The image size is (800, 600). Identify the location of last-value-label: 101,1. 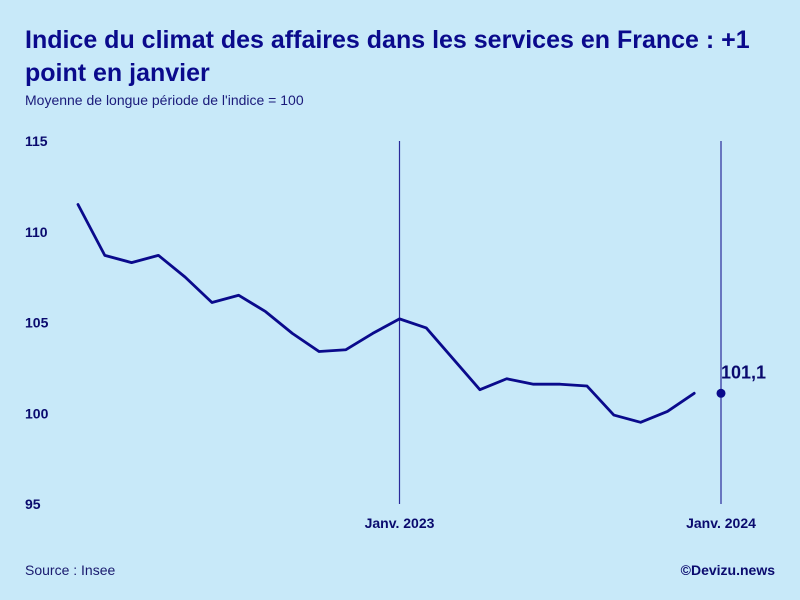
(743, 372).